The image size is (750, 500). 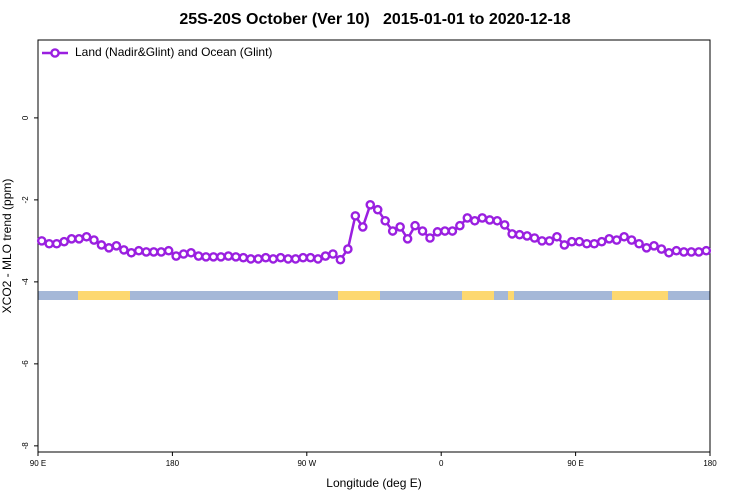 I want to click on y-tick-label: 0, so click(x=25, y=117).